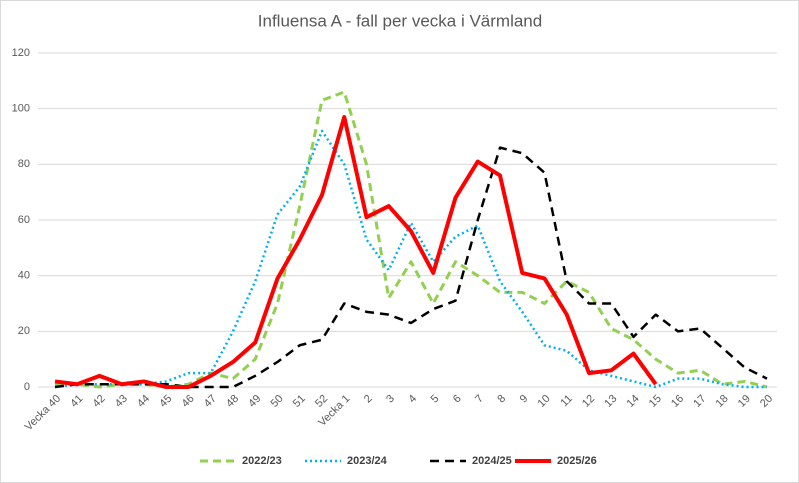 The height and width of the screenshot is (483, 799). I want to click on legend-label: 2022/23, so click(262, 461).